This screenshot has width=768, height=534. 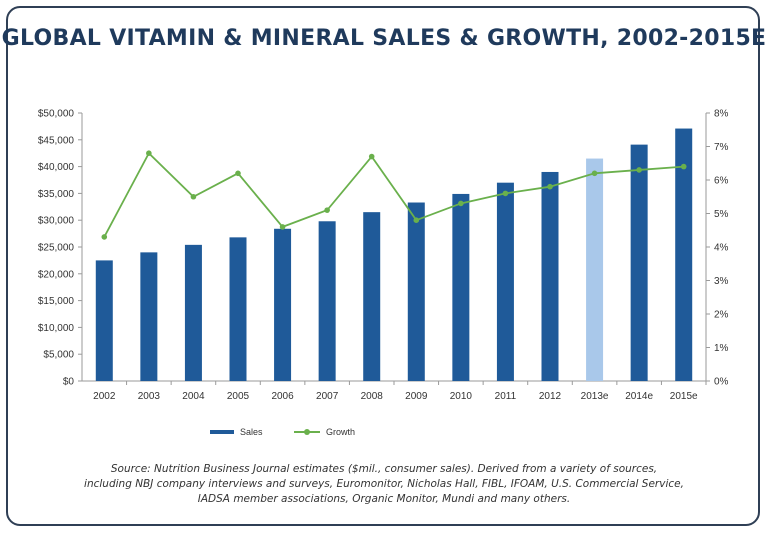 I want to click on y-right-tick-label: 0%, so click(x=721, y=382).